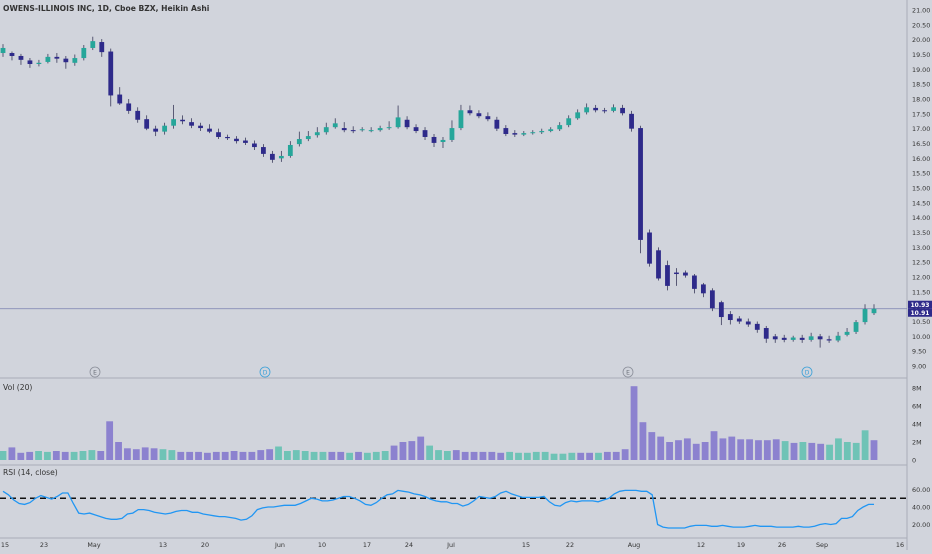 The image size is (932, 554). What do you see at coordinates (919, 352) in the screenshot?
I see `price-tick-label: 9.50` at bounding box center [919, 352].